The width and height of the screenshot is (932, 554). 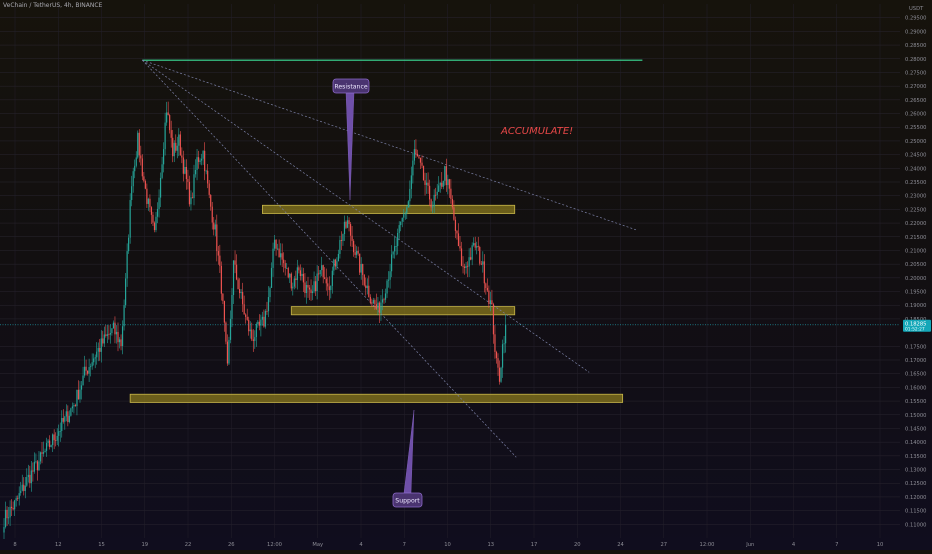 What do you see at coordinates (915, 306) in the screenshot?
I see `y-tick-label: 0.19000` at bounding box center [915, 306].